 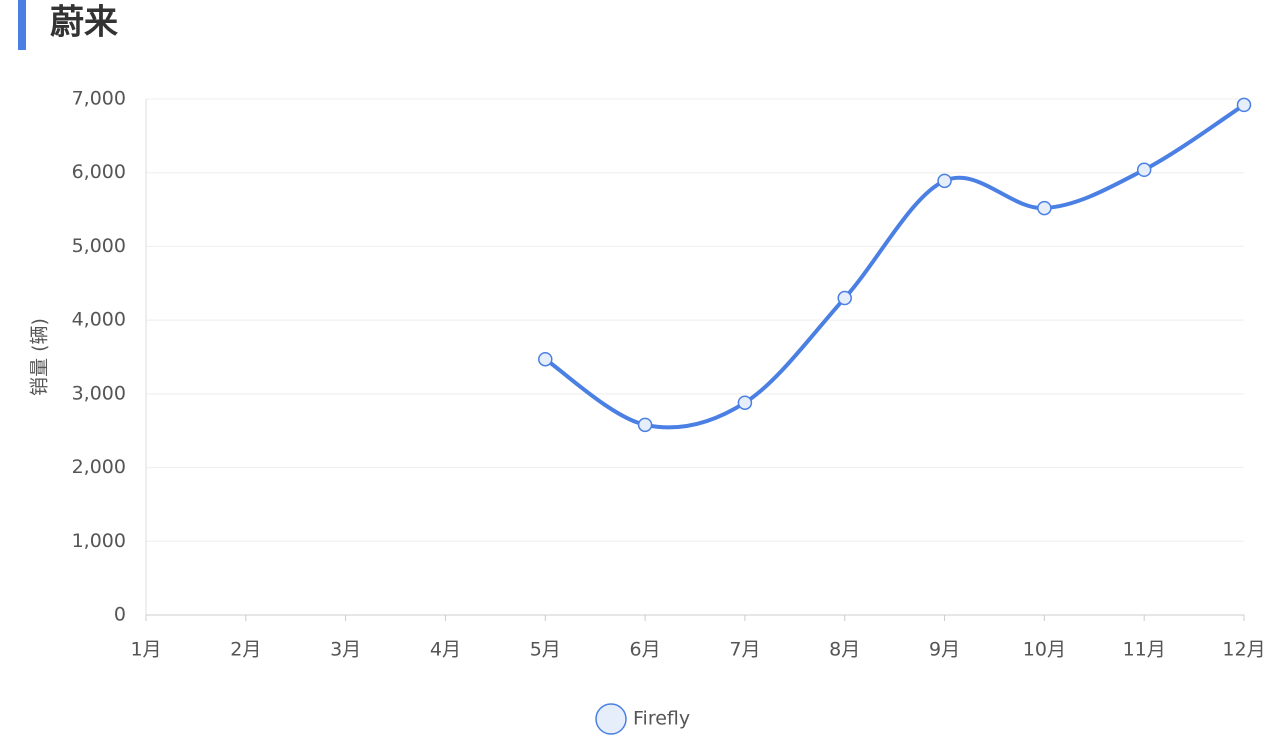 I want to click on y-tick-label: 5,000, so click(x=99, y=246).